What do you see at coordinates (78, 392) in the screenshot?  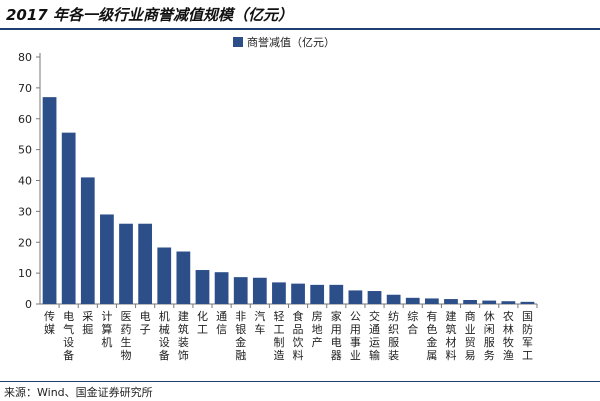 I see `source-note: 来源：Wind、国金证券研究所` at bounding box center [78, 392].